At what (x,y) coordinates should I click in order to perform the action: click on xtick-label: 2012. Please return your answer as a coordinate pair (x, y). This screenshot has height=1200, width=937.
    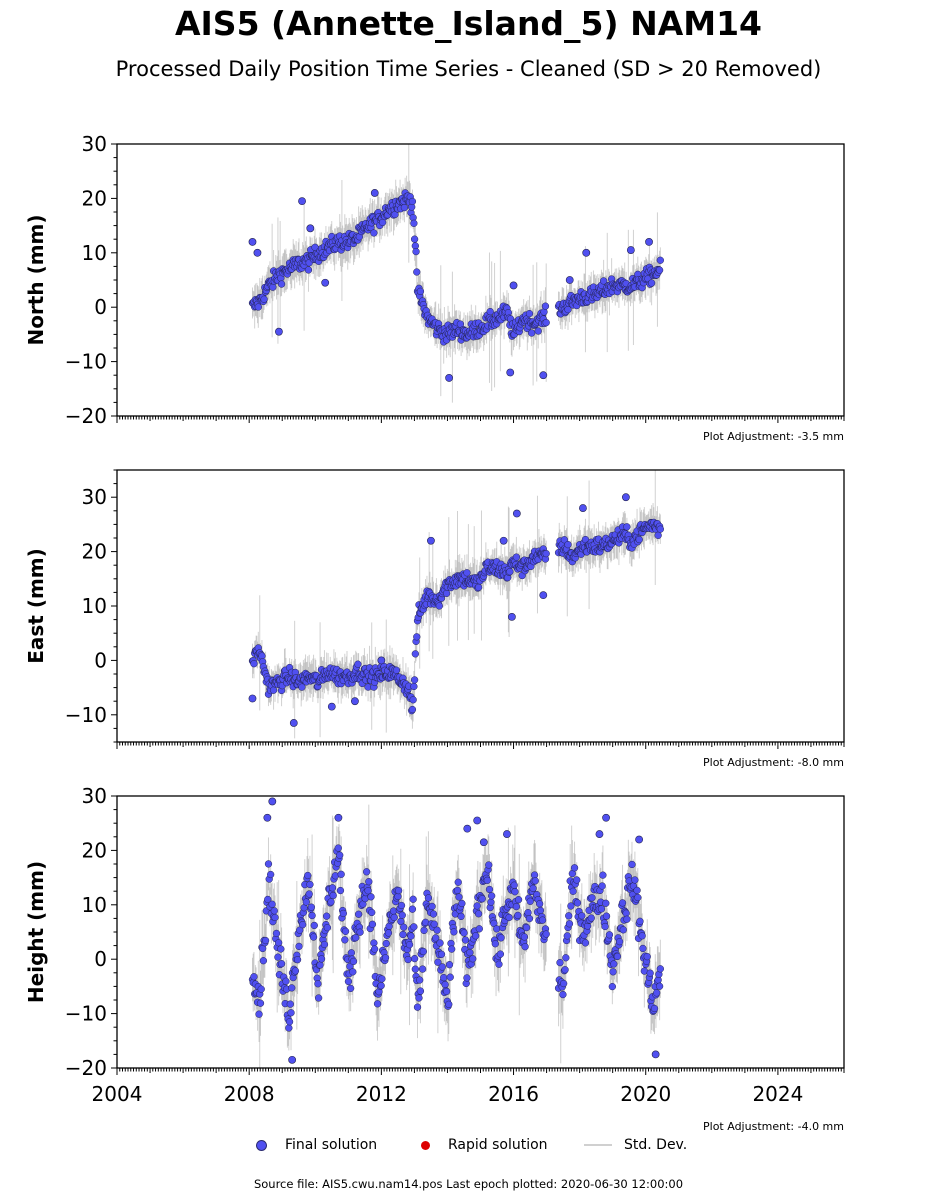
    Looking at the image, I should click on (381, 1094).